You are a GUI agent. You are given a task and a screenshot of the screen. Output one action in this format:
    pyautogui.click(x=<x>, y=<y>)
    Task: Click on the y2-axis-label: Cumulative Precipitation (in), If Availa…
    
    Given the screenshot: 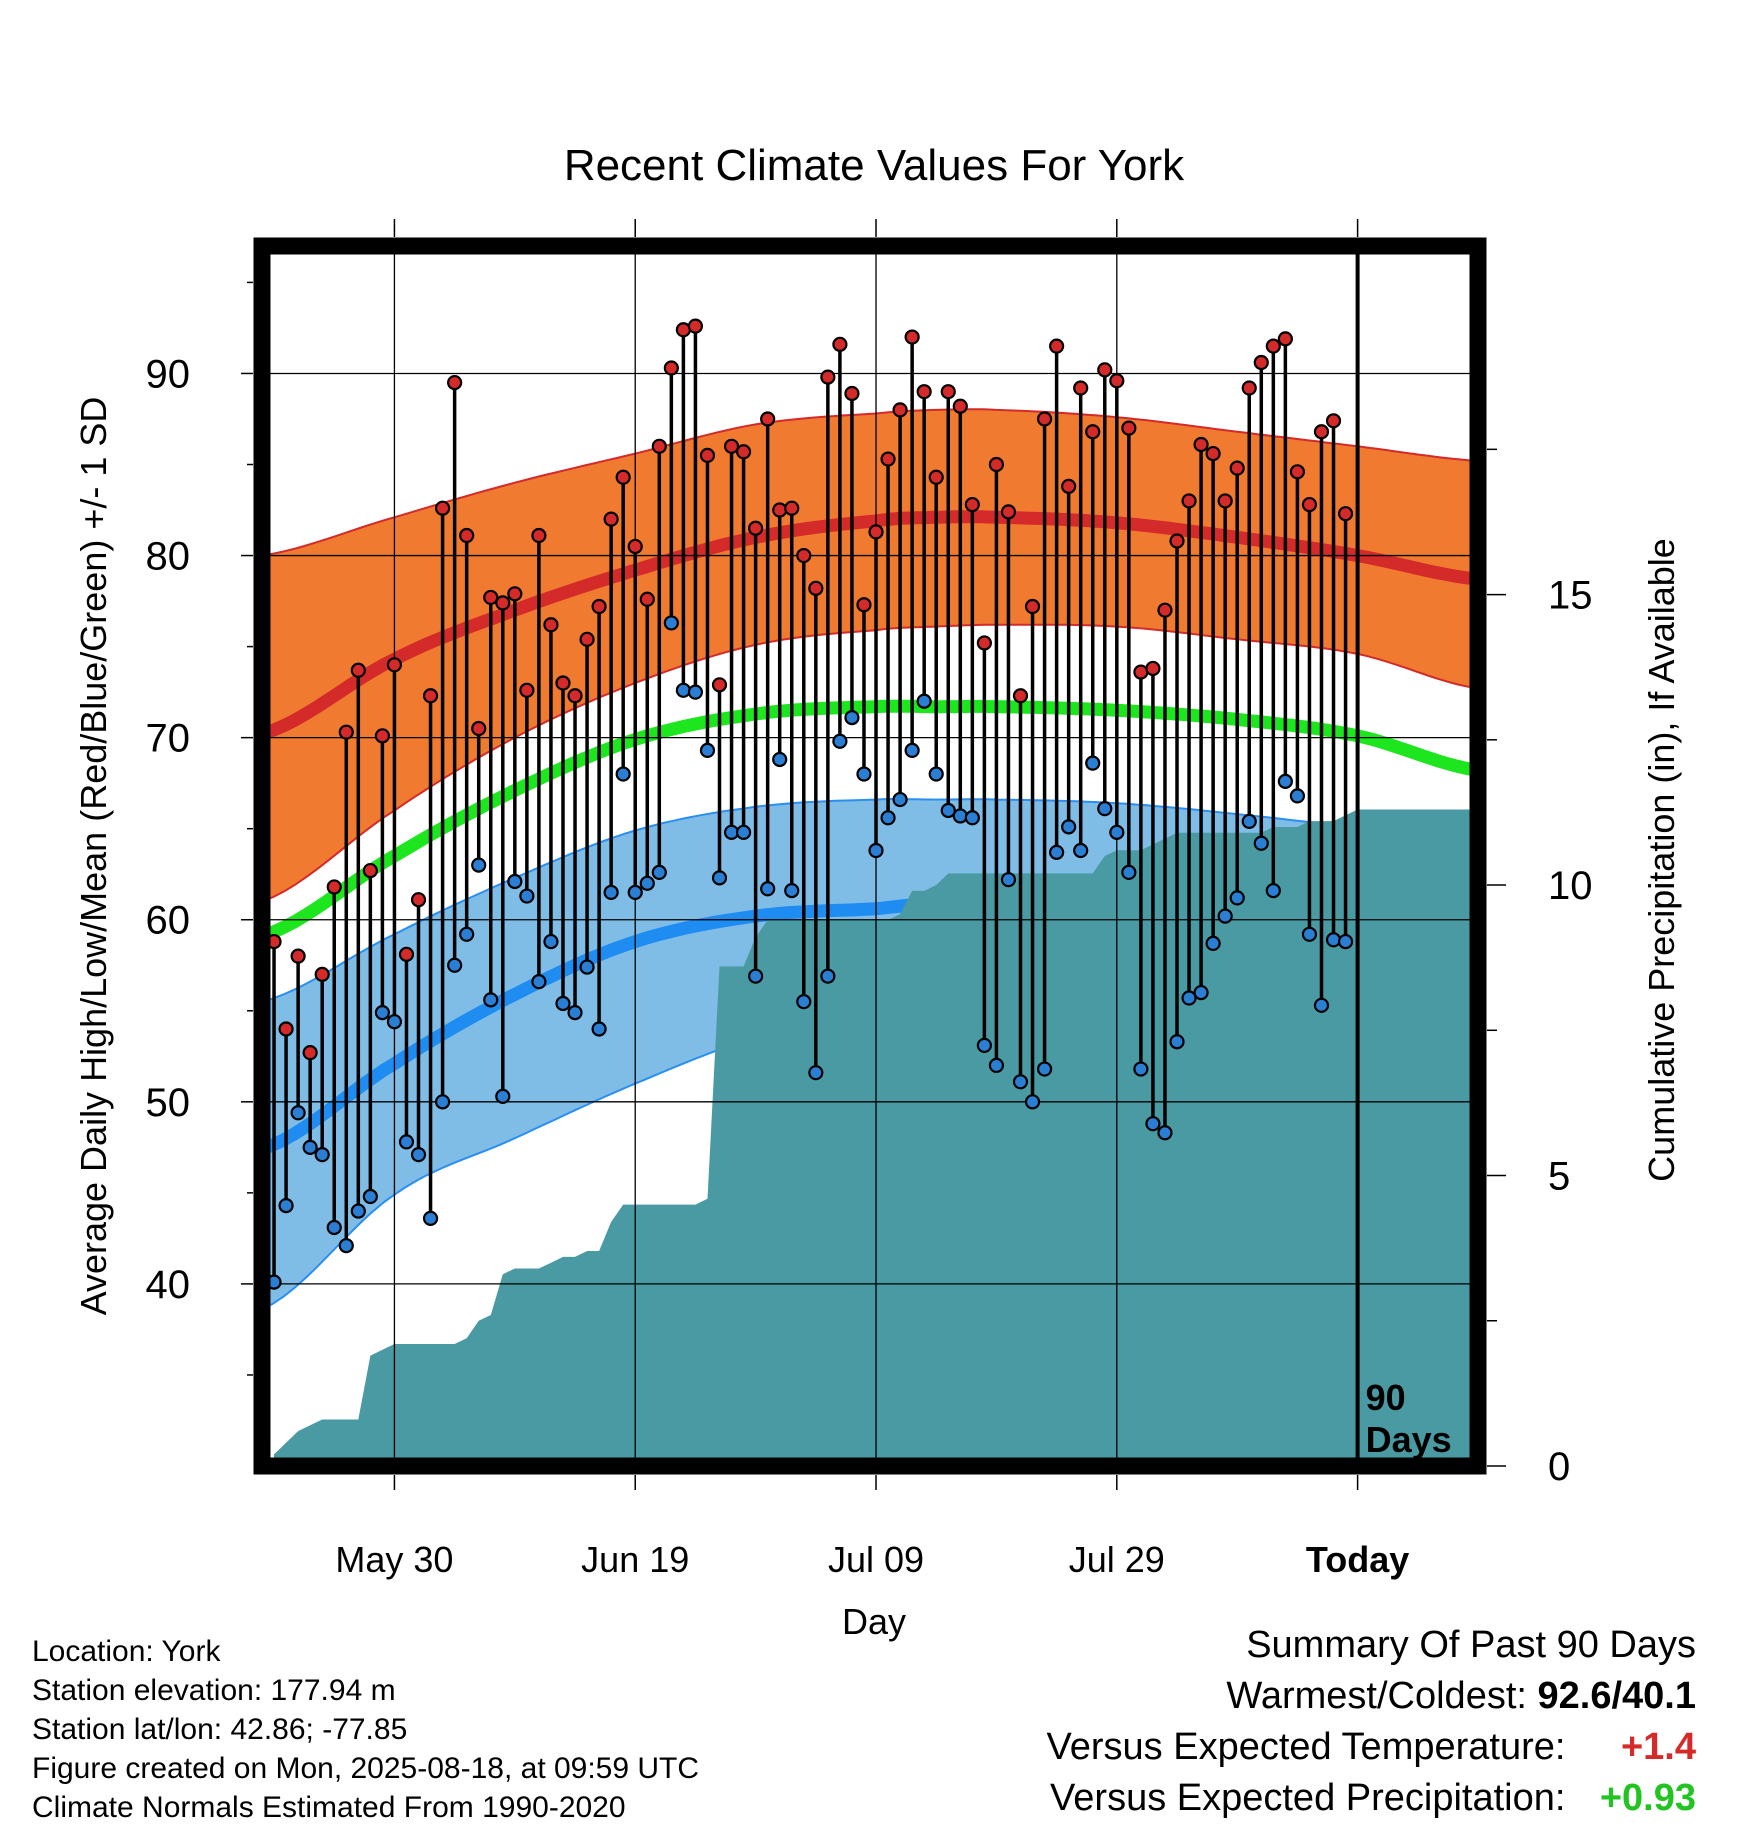 What is the action you would take?
    pyautogui.click(x=1661, y=860)
    